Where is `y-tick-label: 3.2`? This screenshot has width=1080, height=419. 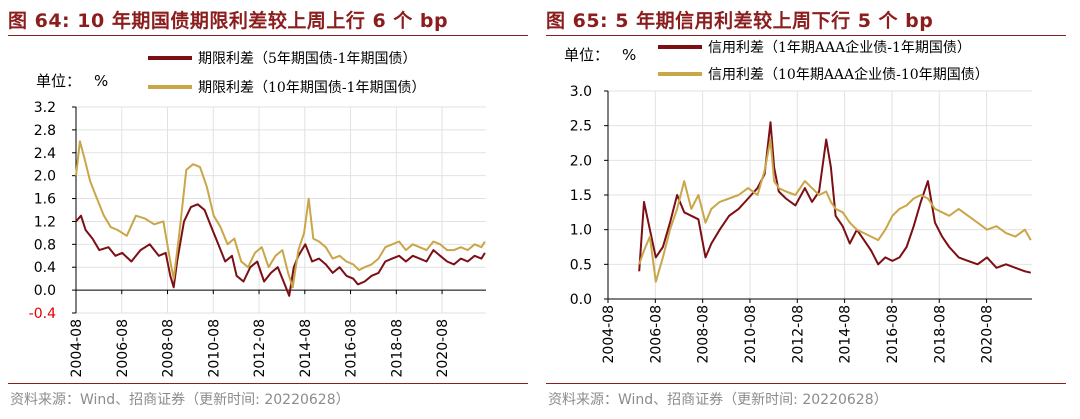
y-tick-label: 3.2 is located at coordinates (45, 108).